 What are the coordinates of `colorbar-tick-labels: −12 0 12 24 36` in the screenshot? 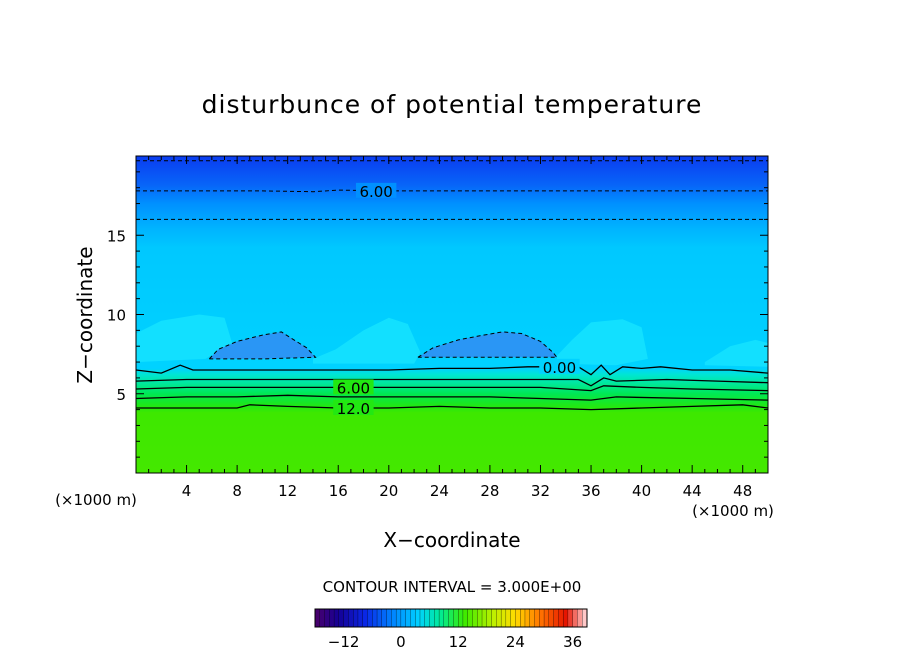 It's located at (455, 642).